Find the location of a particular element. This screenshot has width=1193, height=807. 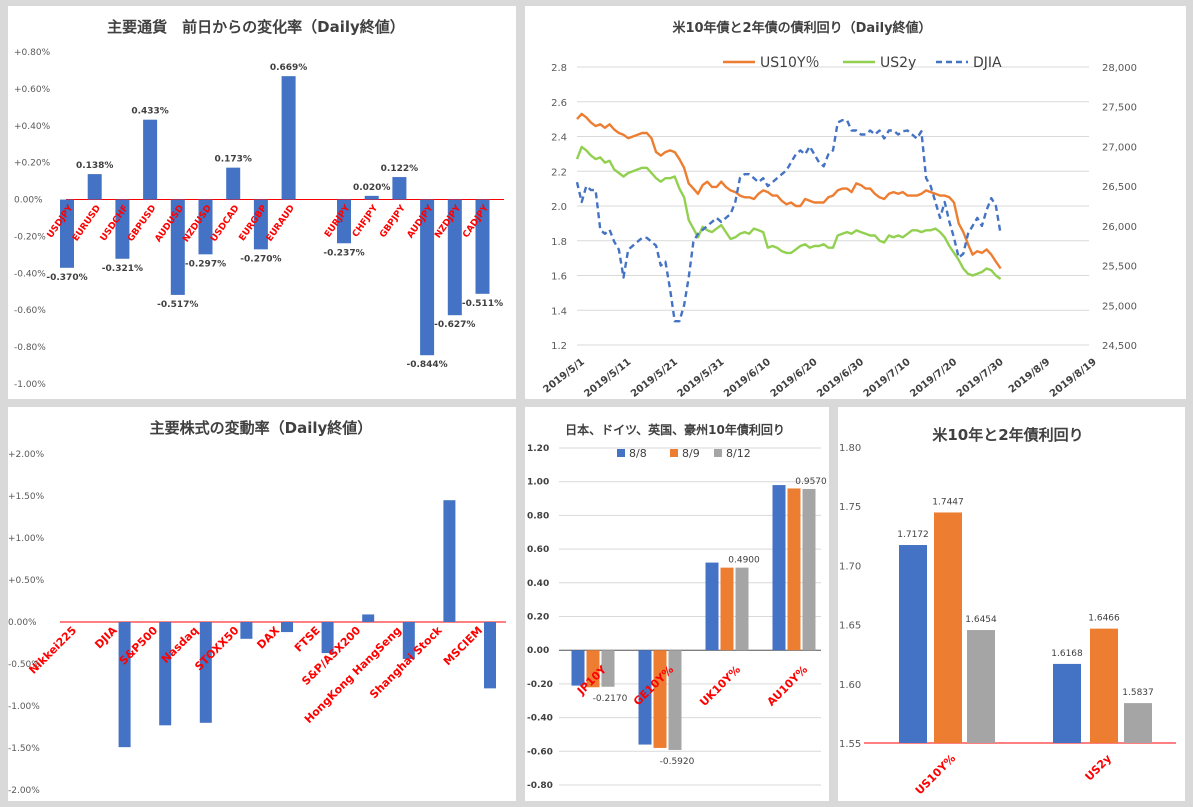

y-tick-label: -0.80% is located at coordinates (30, 348).